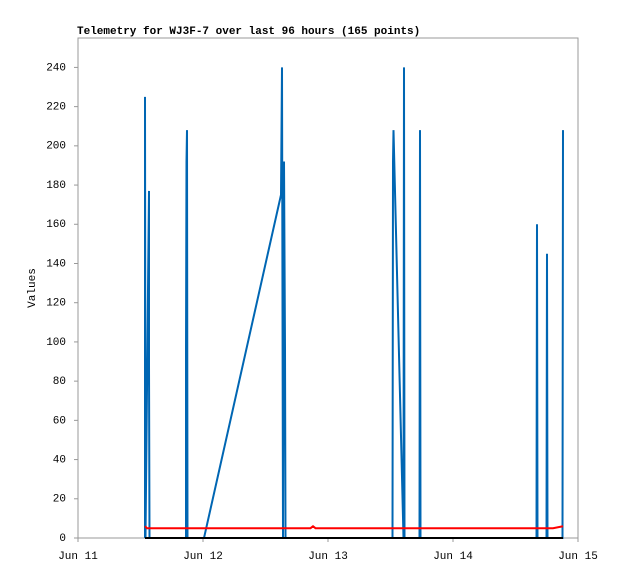 The width and height of the screenshot is (618, 579). I want to click on x-tick-label: Jun 15, so click(578, 557).